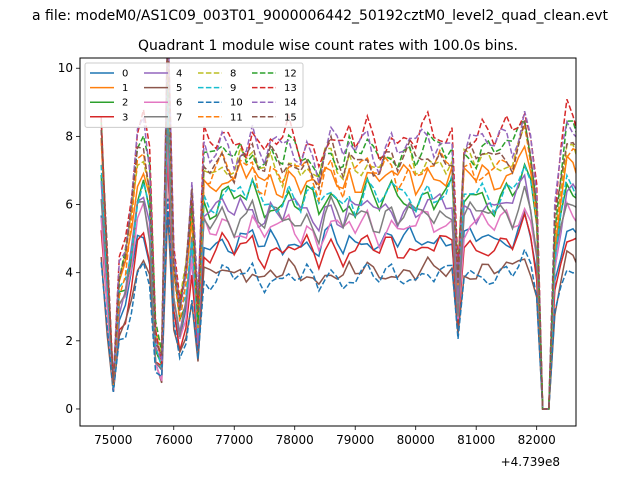  What do you see at coordinates (233, 74) in the screenshot?
I see `legend-label-8: 8` at bounding box center [233, 74].